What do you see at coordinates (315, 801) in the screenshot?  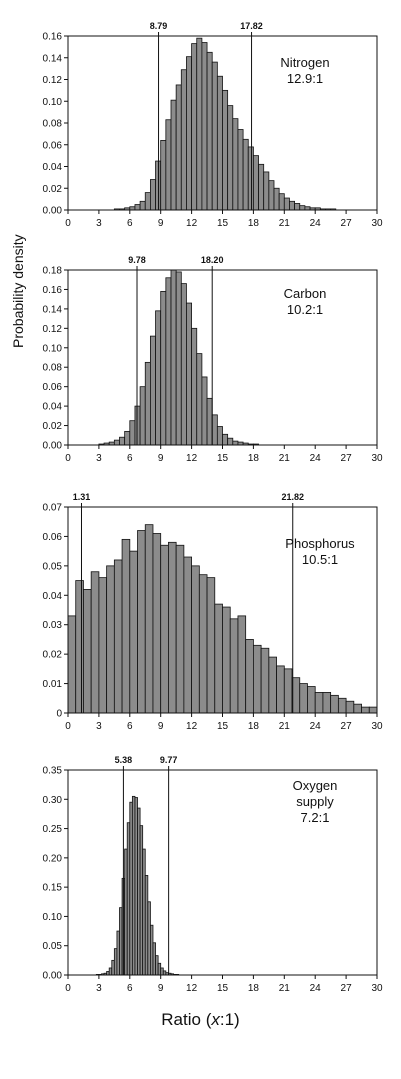 I see `panel-label: supply` at bounding box center [315, 801].